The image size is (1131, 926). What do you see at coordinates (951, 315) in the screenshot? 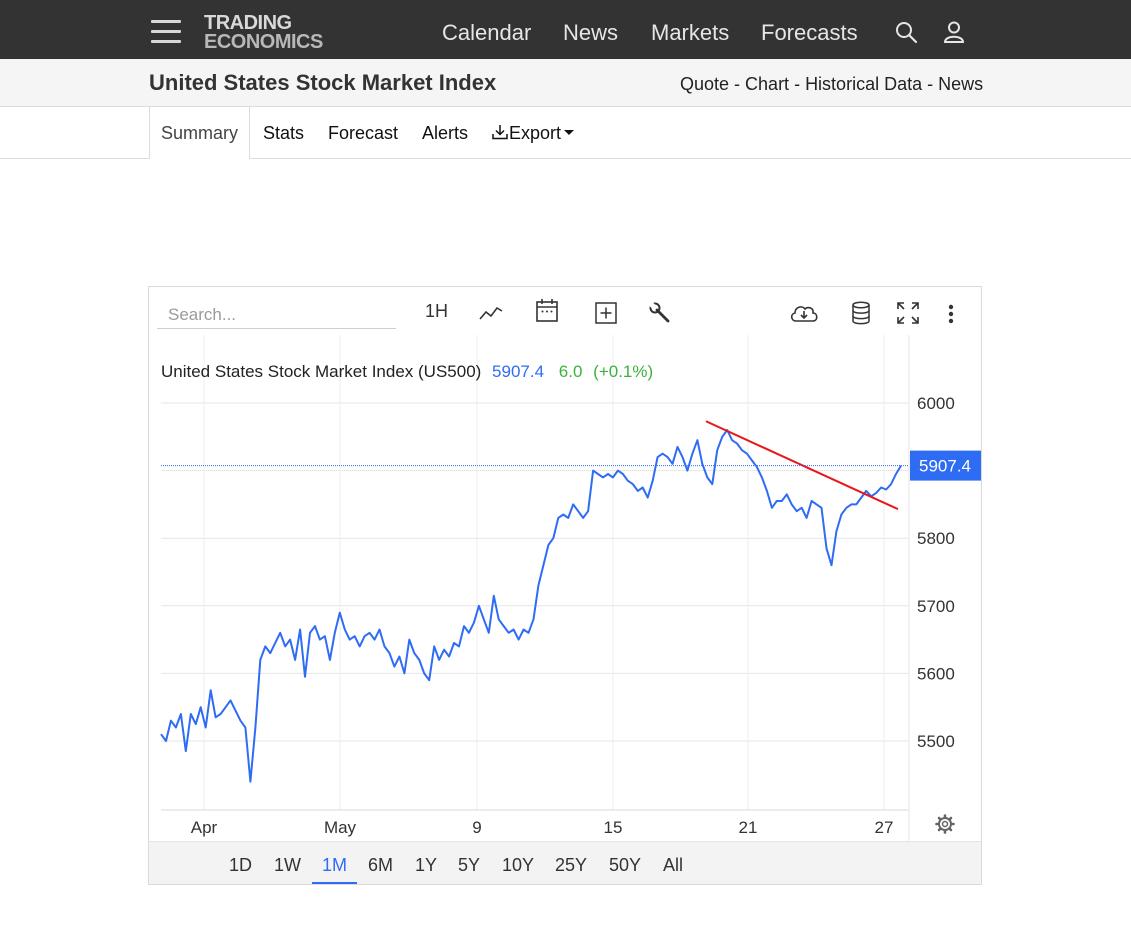
I see `more-options-icon` at bounding box center [951, 315].